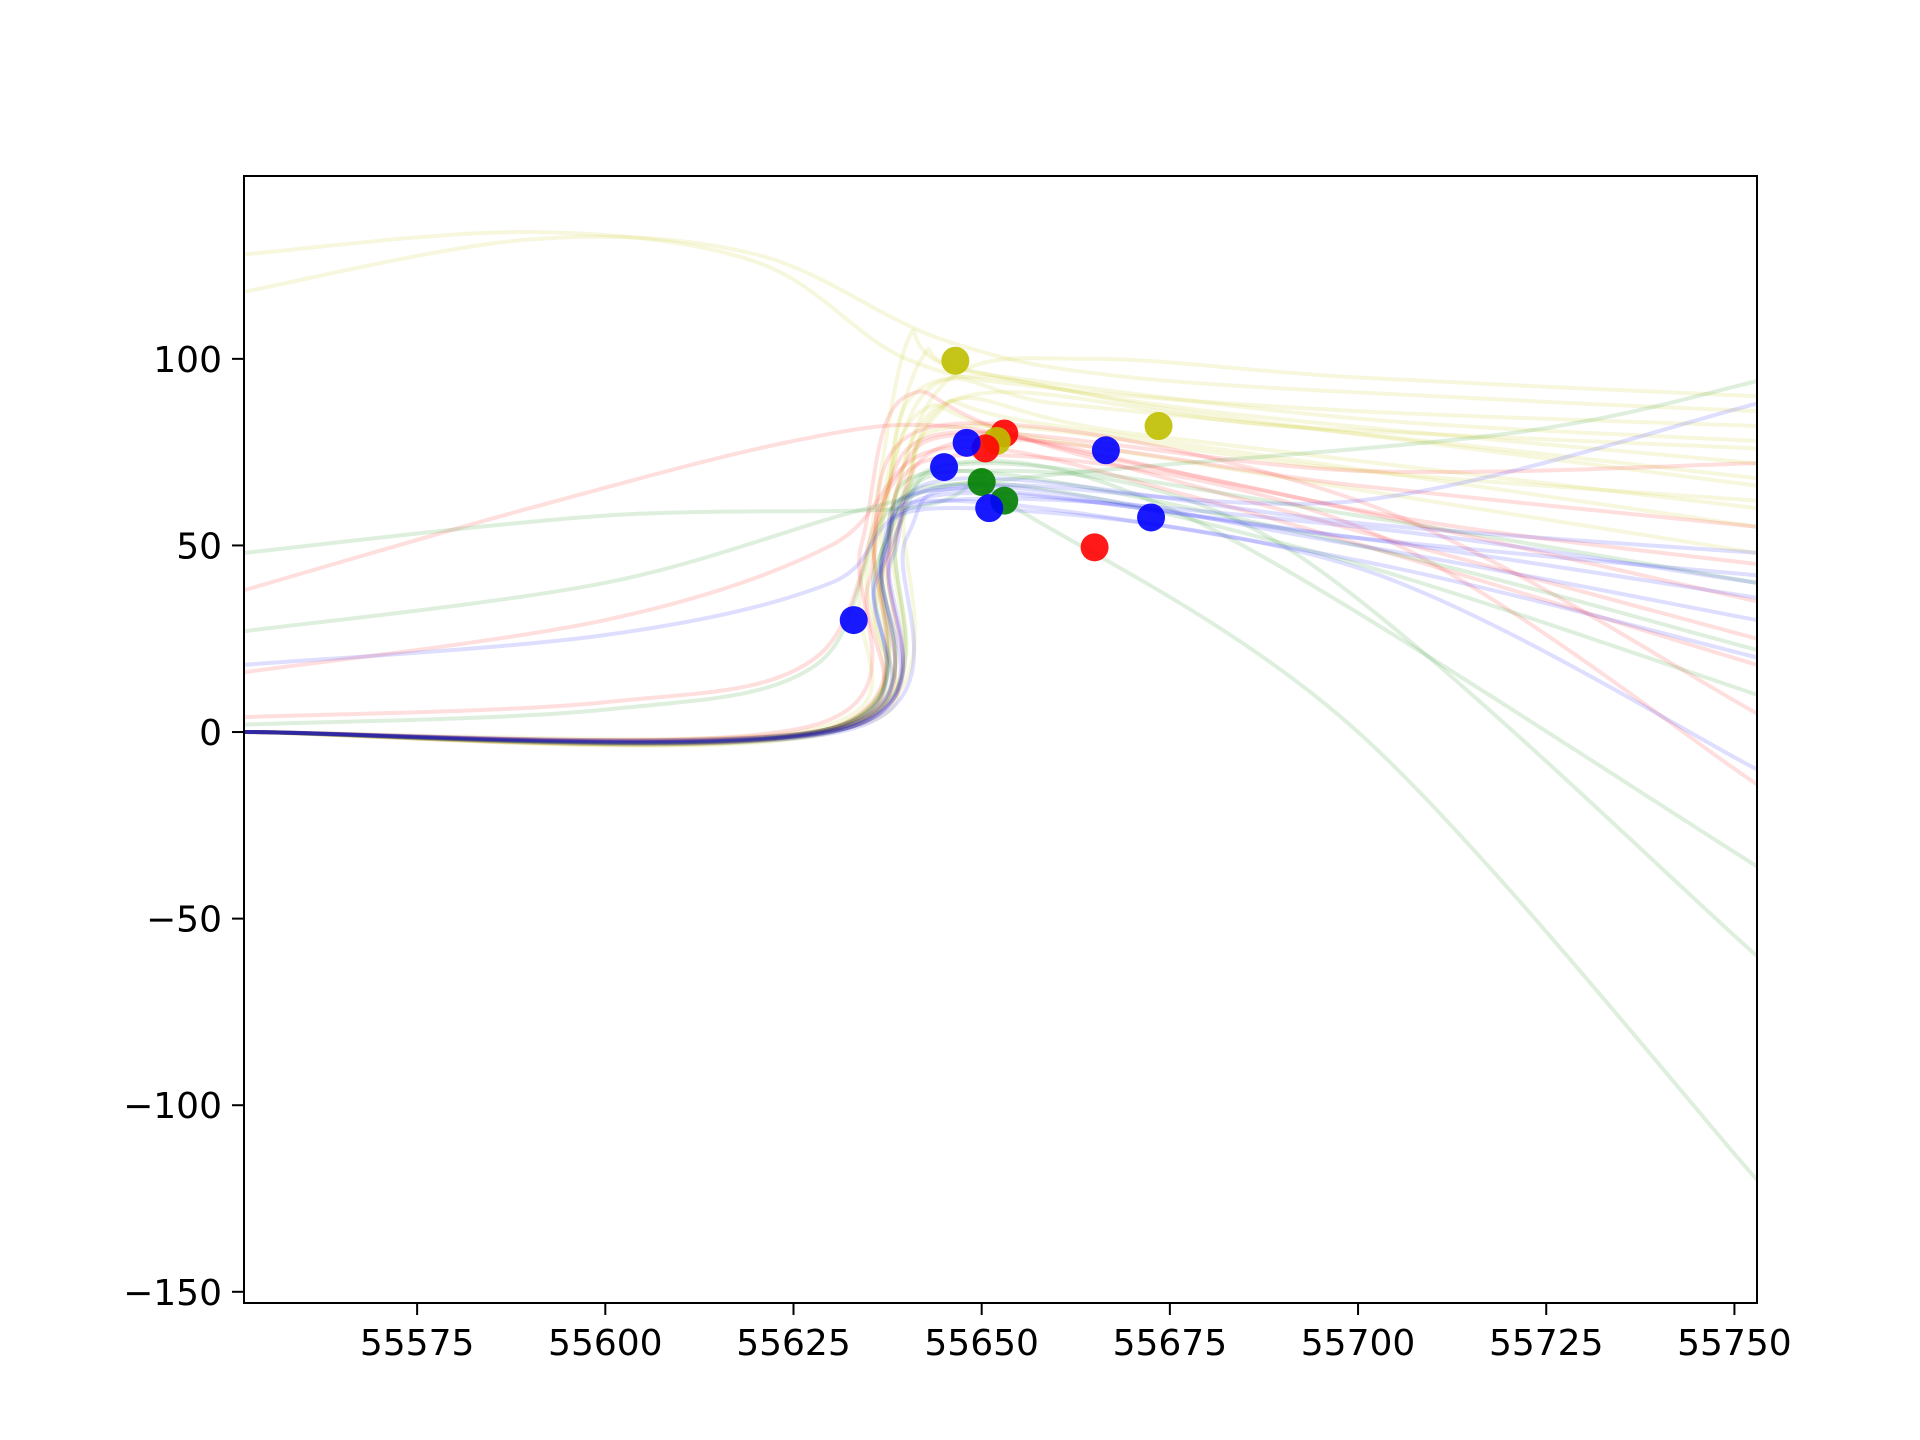 The image size is (1920, 1440). What do you see at coordinates (172, 1106) in the screenshot?
I see `y-tick-label: −100` at bounding box center [172, 1106].